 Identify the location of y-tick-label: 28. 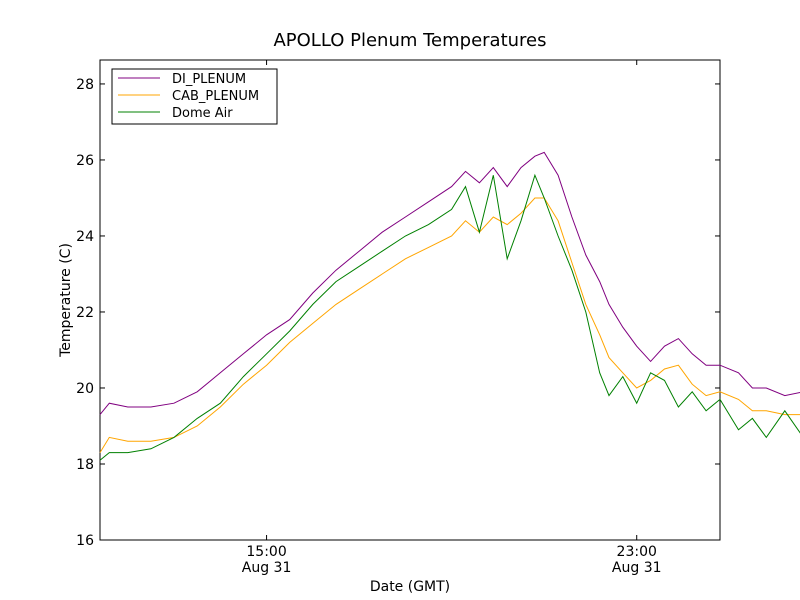
(85, 85).